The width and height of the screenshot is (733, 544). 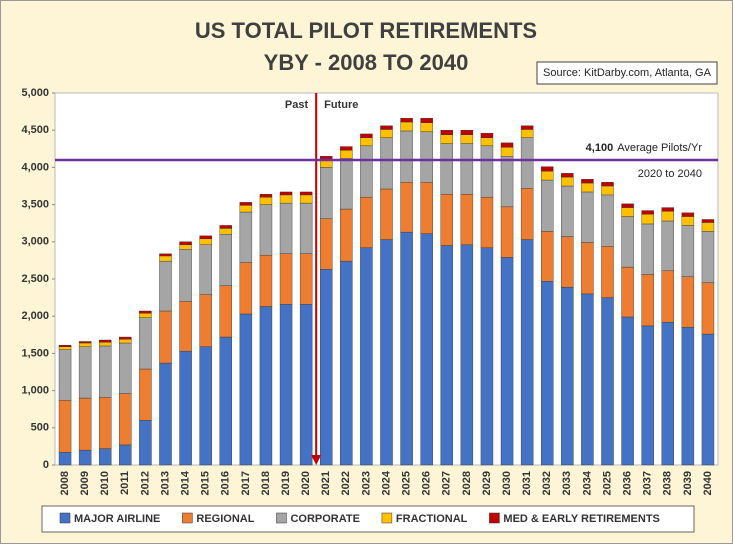 What do you see at coordinates (627, 483) in the screenshot?
I see `x-tick-label: 2036` at bounding box center [627, 483].